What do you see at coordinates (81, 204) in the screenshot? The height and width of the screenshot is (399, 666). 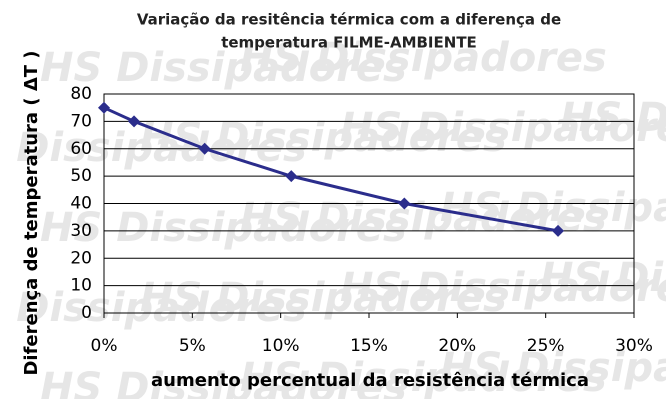 I see `y-tick-label: 40` at bounding box center [81, 204].